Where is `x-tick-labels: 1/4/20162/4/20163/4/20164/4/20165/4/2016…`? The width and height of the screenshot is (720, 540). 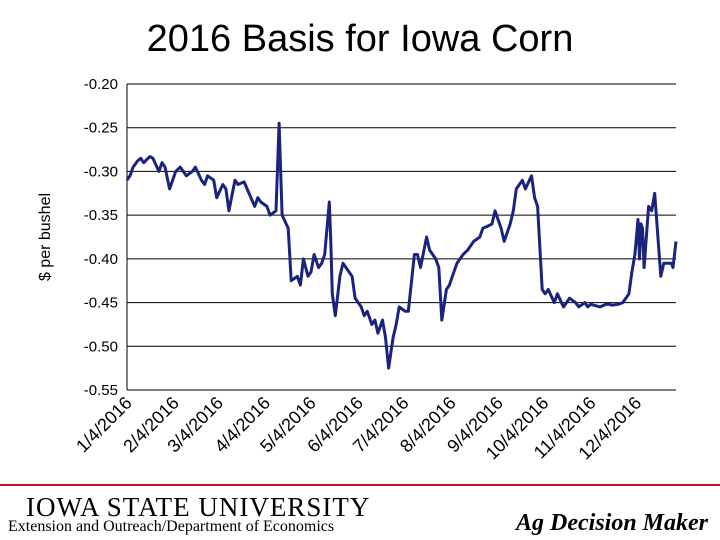
x-tick-labels: 1/4/20162/4/20163/4/20164/4/20165/4/2016… is located at coordinates (358, 428).